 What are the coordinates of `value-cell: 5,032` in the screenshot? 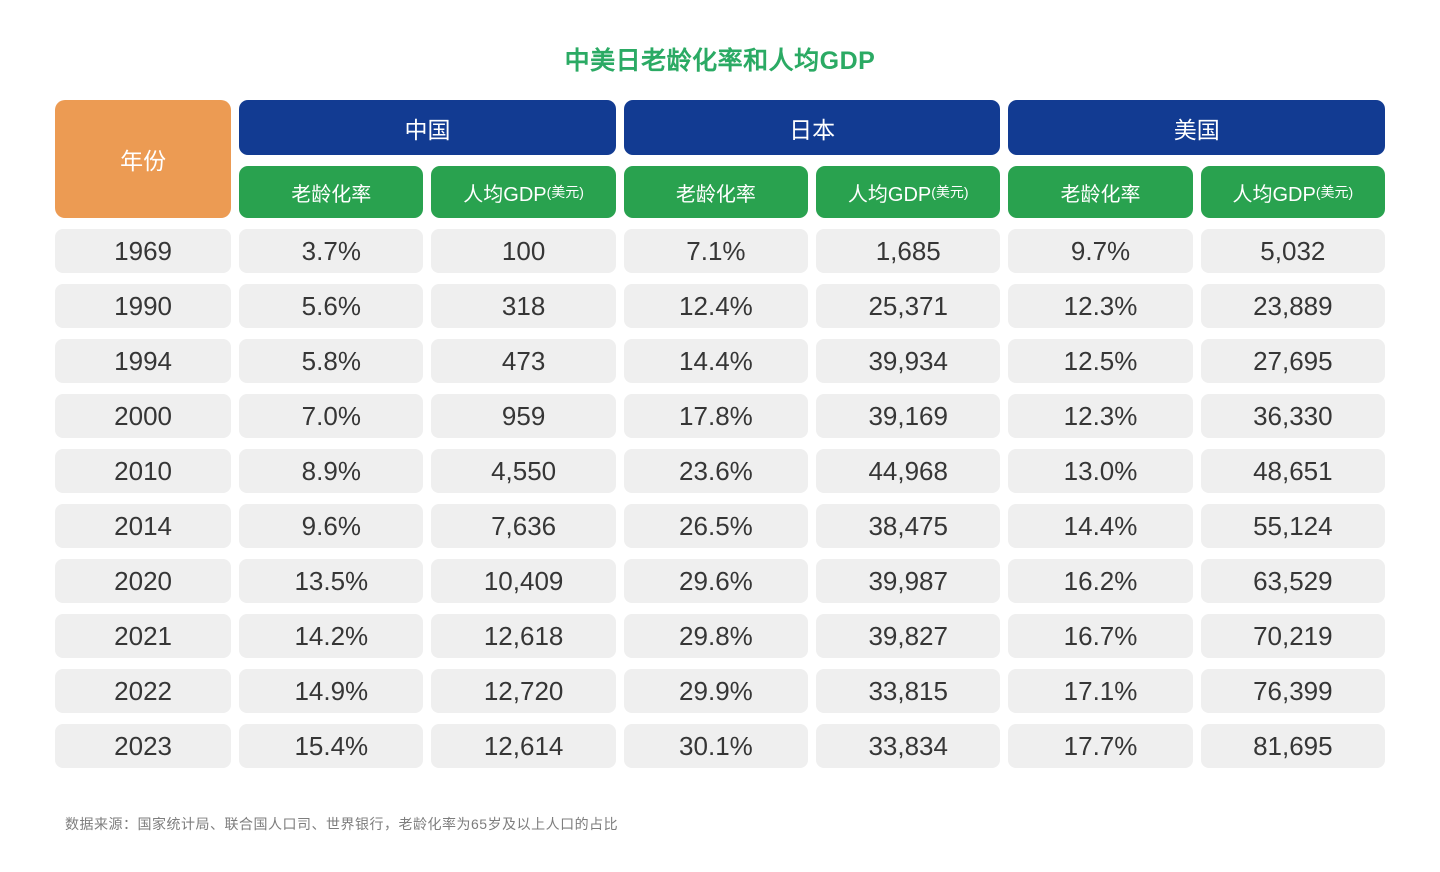 It's located at (1292, 251).